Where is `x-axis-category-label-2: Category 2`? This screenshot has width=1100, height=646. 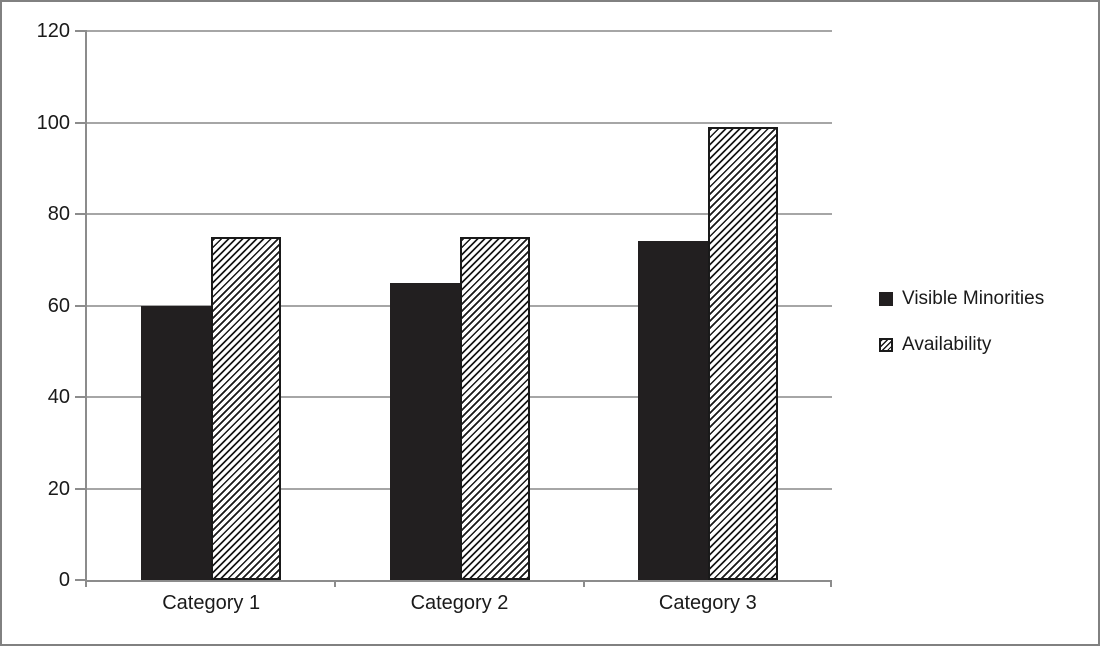 x-axis-category-label-2: Category 2 is located at coordinates (459, 603).